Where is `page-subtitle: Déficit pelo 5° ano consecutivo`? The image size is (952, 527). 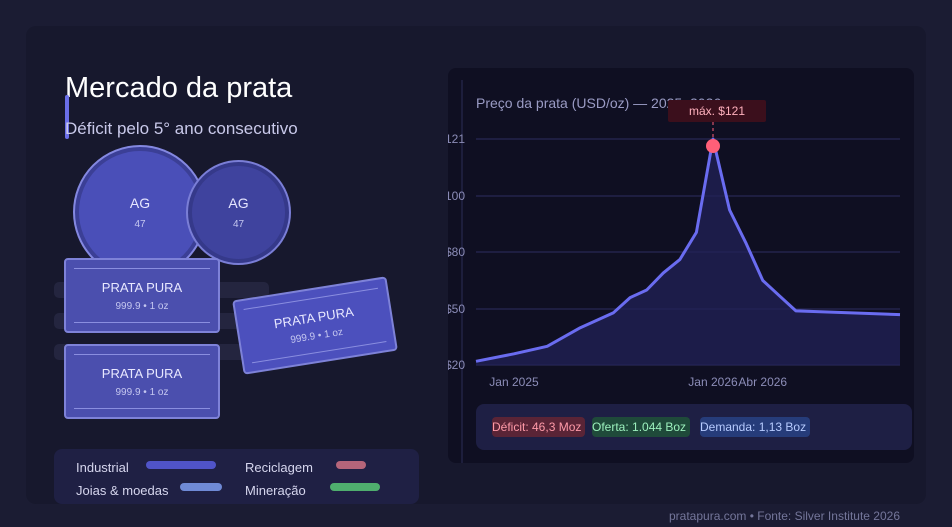 page-subtitle: Déficit pelo 5° ano consecutivo is located at coordinates (181, 128).